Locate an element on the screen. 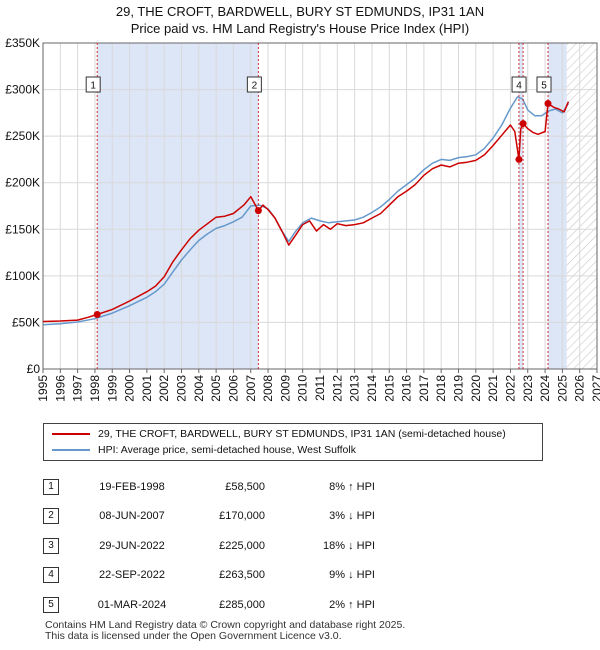 The image size is (600, 650). x-tick-label: 2023 is located at coordinates (528, 388).